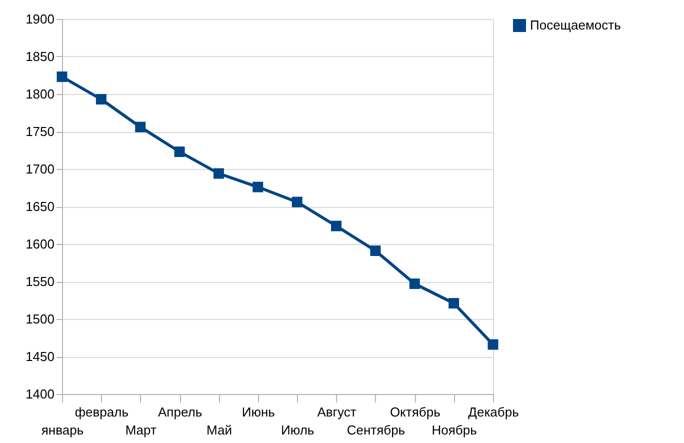 The width and height of the screenshot is (684, 443). I want to click on y-tick-label: 1400, so click(40, 394).